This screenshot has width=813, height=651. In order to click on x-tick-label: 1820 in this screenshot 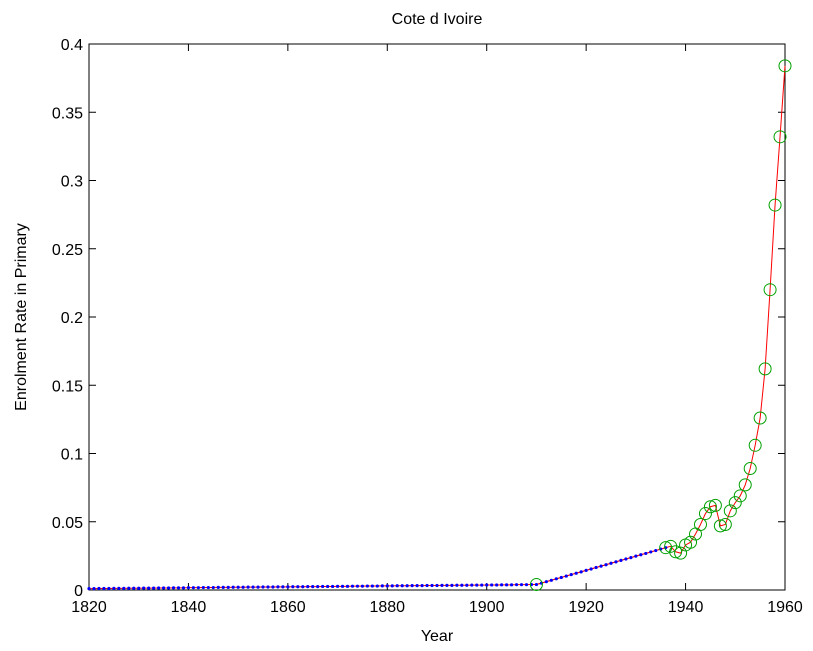, I will do `click(89, 607)`.